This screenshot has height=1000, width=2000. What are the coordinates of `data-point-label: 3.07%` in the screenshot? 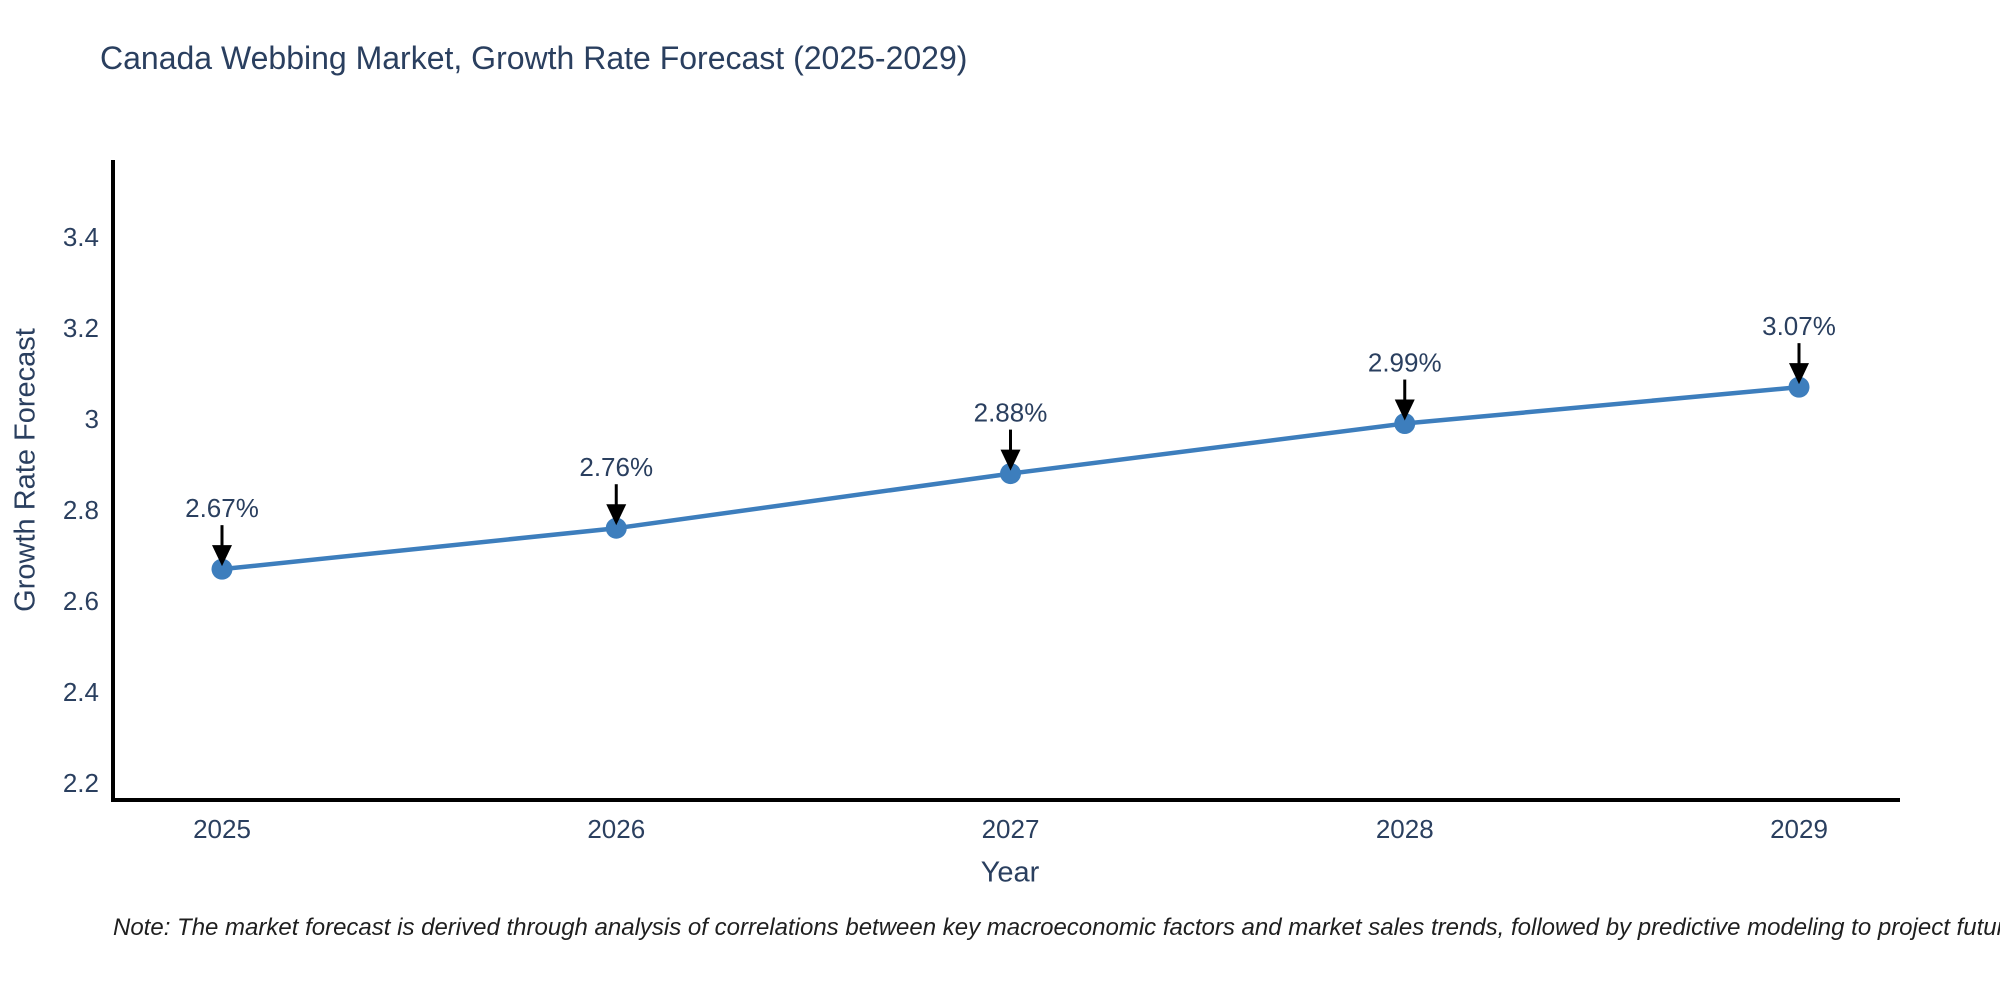 It's located at (1799, 326).